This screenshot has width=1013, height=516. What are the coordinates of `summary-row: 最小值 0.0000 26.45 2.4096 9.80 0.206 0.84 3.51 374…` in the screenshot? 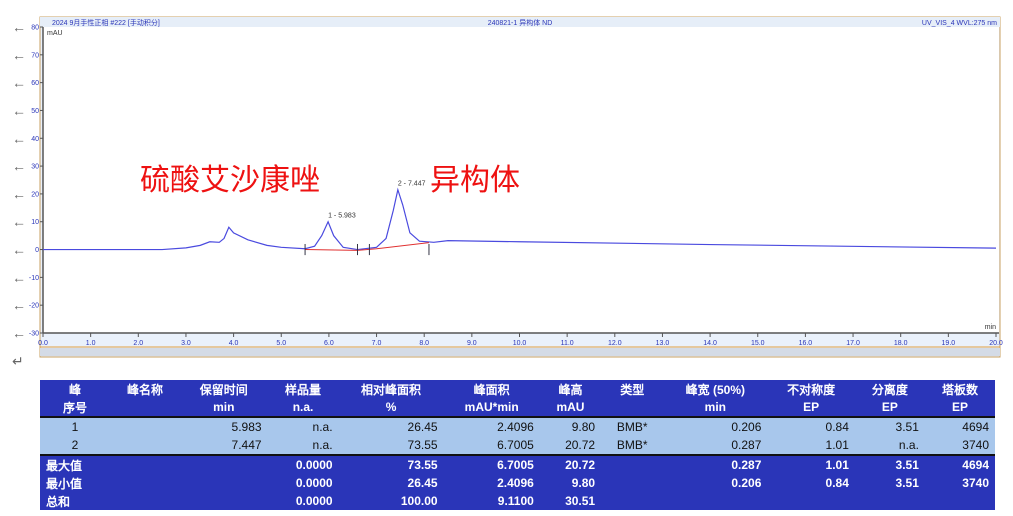 It's located at (517, 483).